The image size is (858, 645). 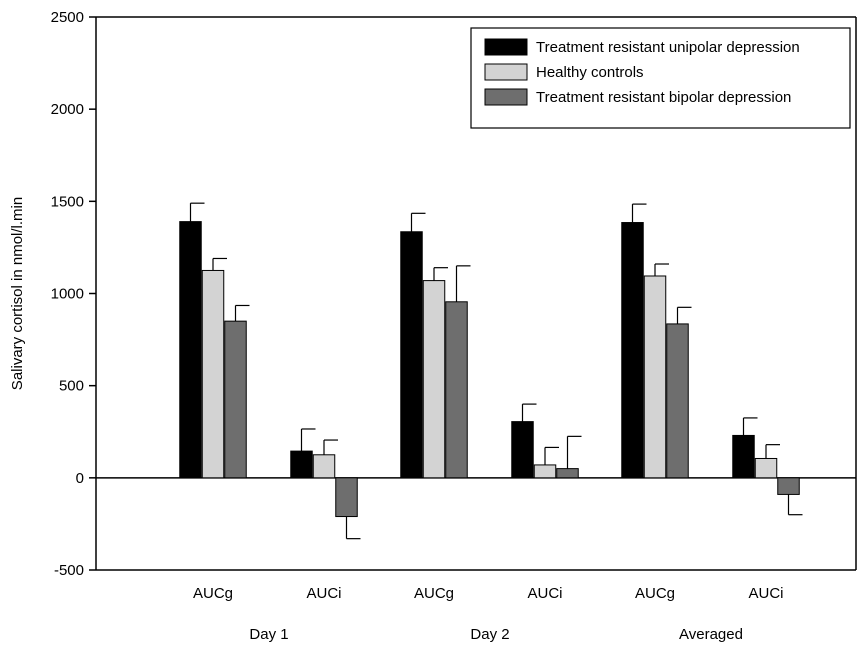 What do you see at coordinates (668, 47) in the screenshot?
I see `legend-label: Treatment resistant unipolar depression` at bounding box center [668, 47].